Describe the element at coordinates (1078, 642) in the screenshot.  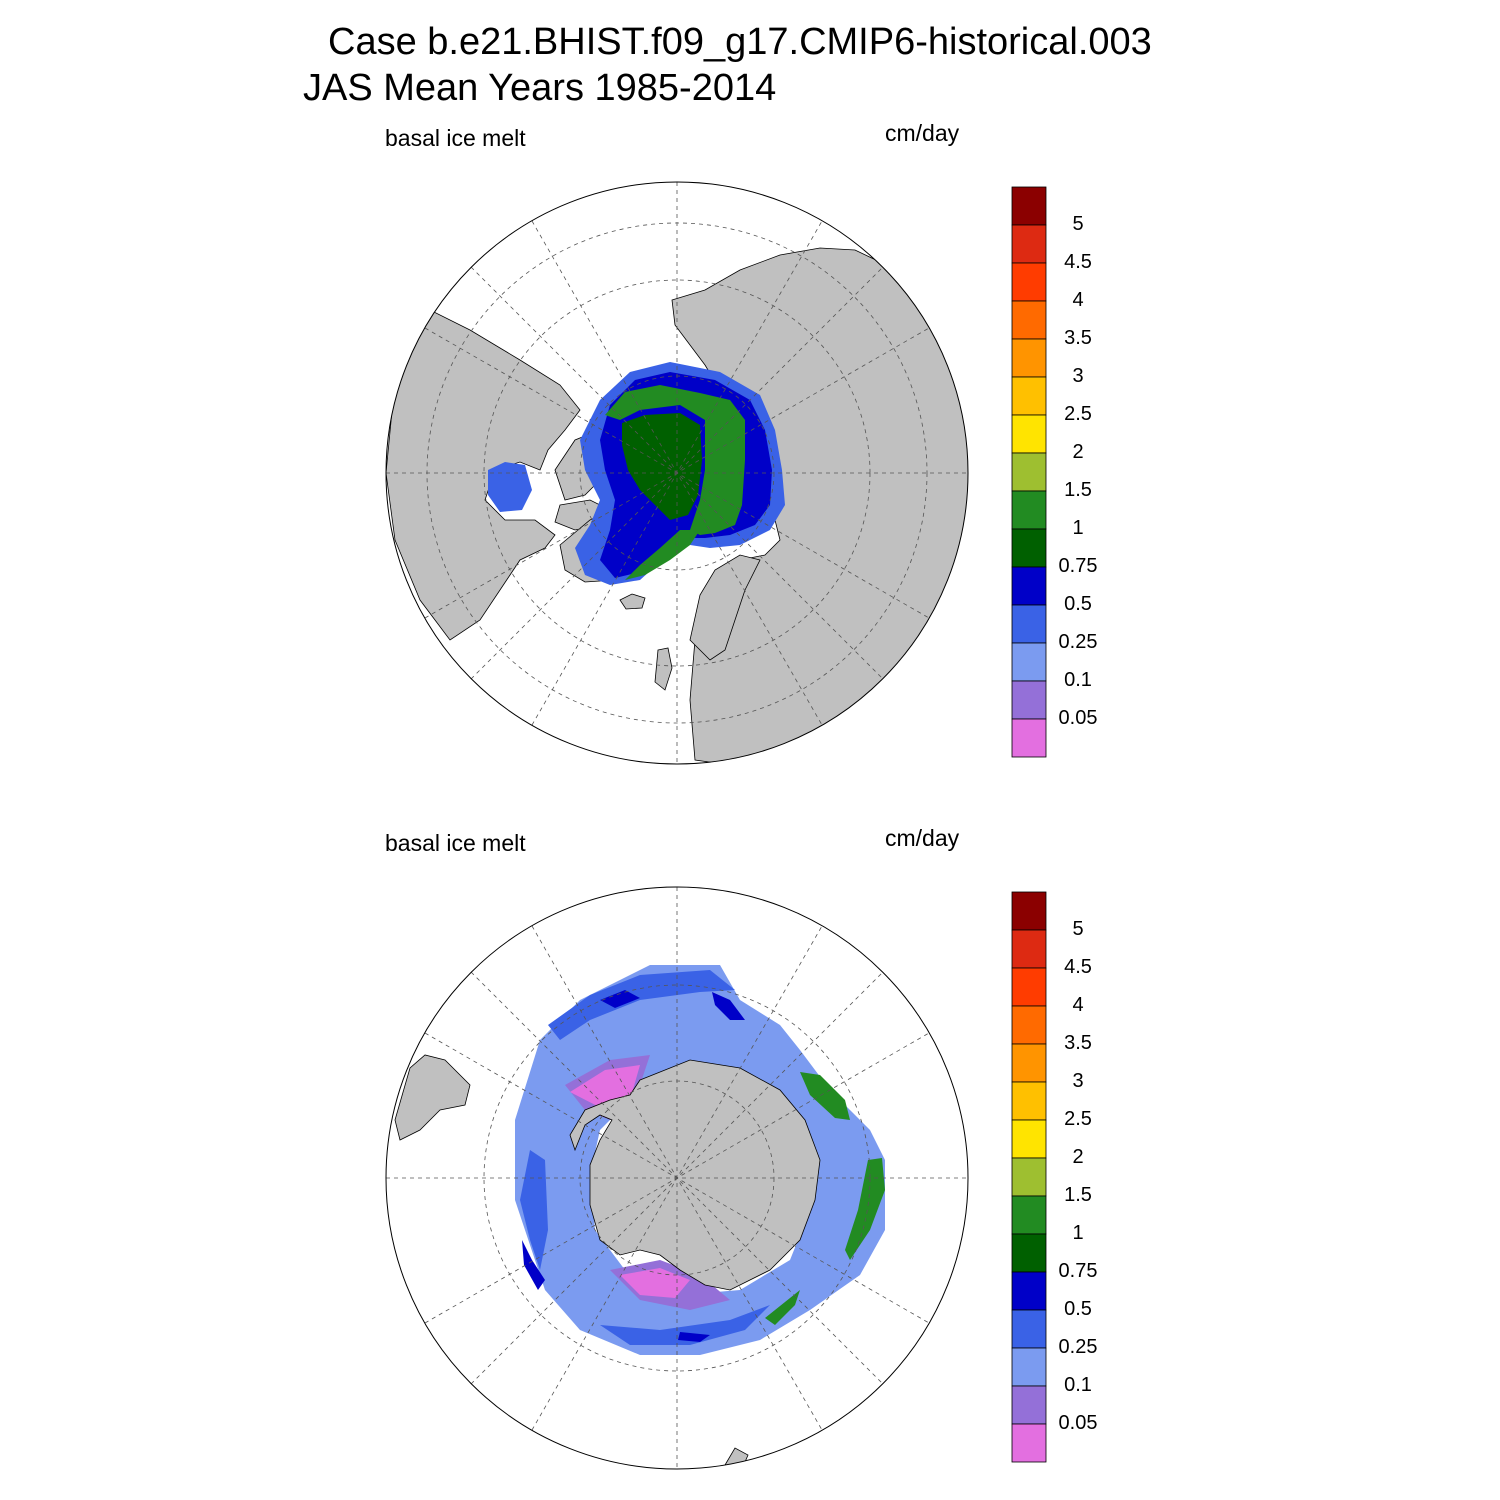
I see `north-colorbar-tick-label: 0.25` at that location.